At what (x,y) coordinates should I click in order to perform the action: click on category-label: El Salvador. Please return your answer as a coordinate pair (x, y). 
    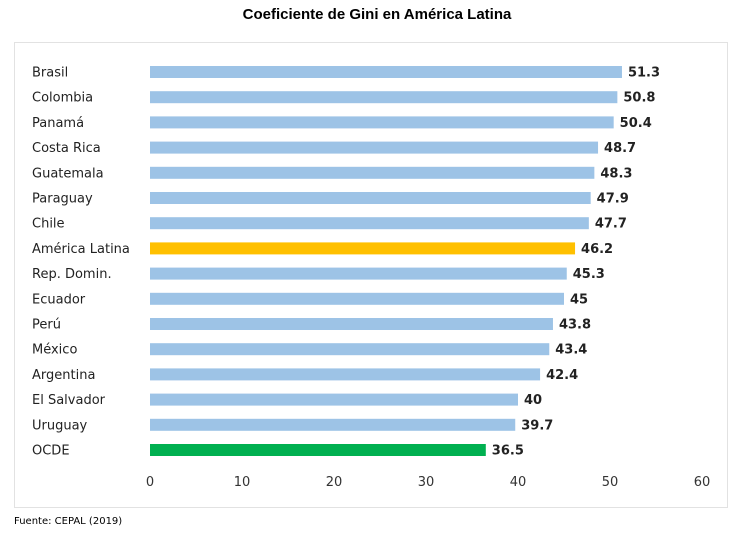
    Looking at the image, I should click on (69, 400).